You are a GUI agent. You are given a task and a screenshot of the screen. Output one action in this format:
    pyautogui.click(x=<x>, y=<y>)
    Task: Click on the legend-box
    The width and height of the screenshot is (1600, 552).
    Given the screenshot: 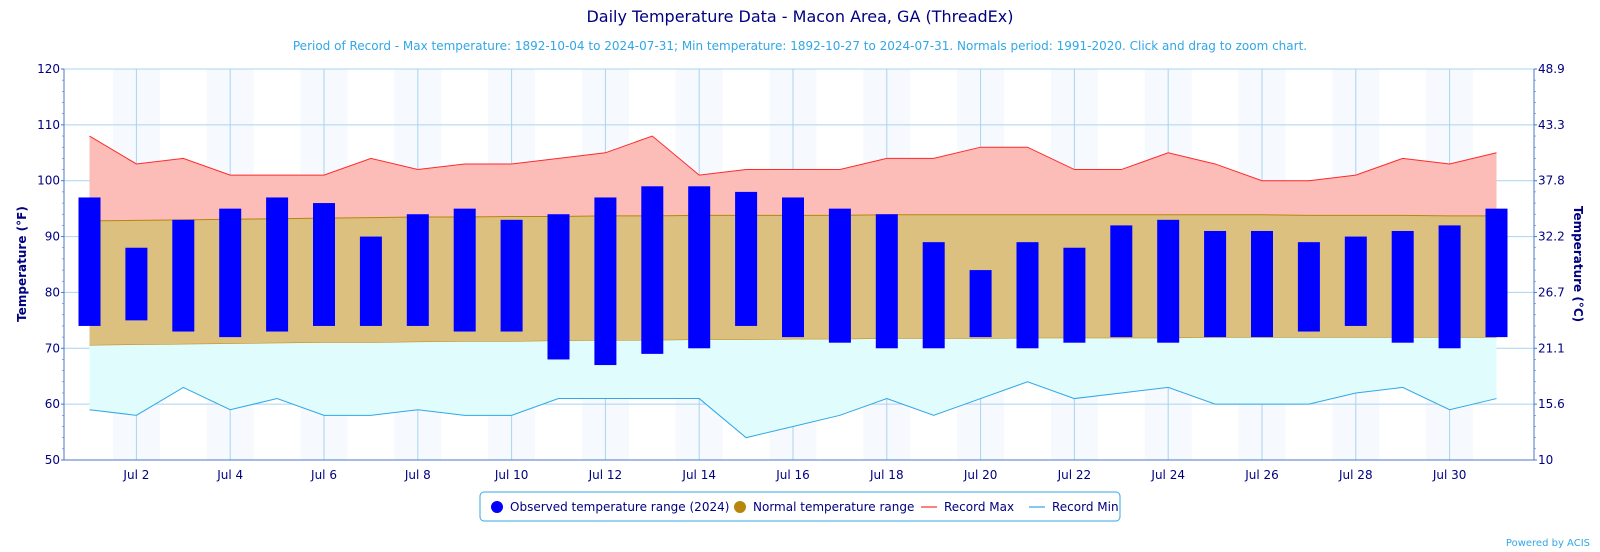 What is the action you would take?
    pyautogui.click(x=800, y=506)
    